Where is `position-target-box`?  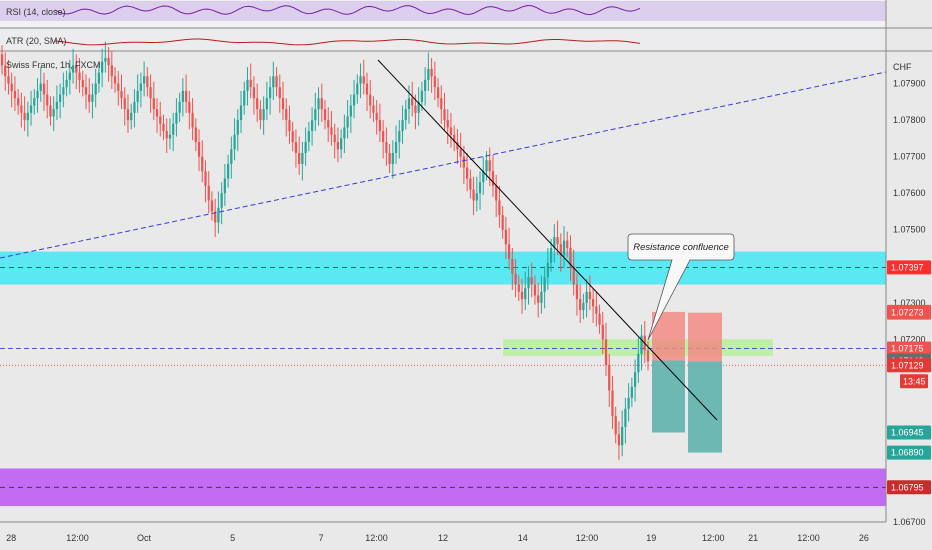 position-target-box is located at coordinates (668, 396).